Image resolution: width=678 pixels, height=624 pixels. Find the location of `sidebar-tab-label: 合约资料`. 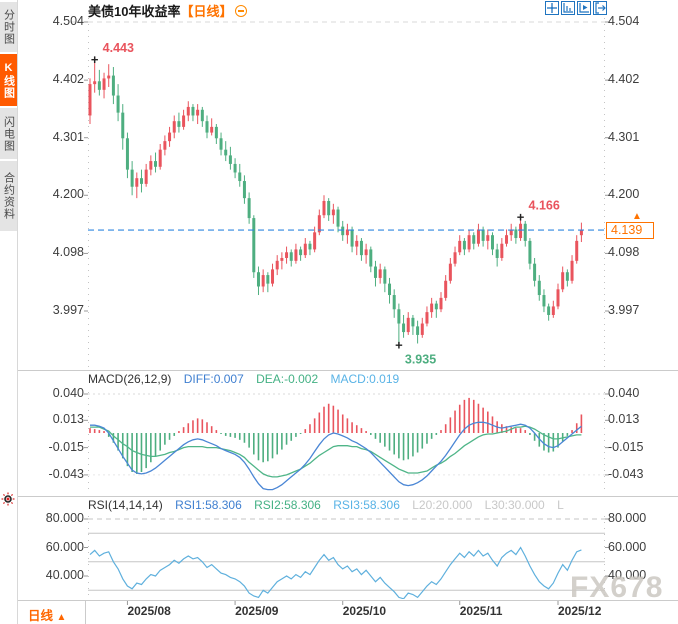

sidebar-tab-label: 合约资料 is located at coordinates (8, 196).